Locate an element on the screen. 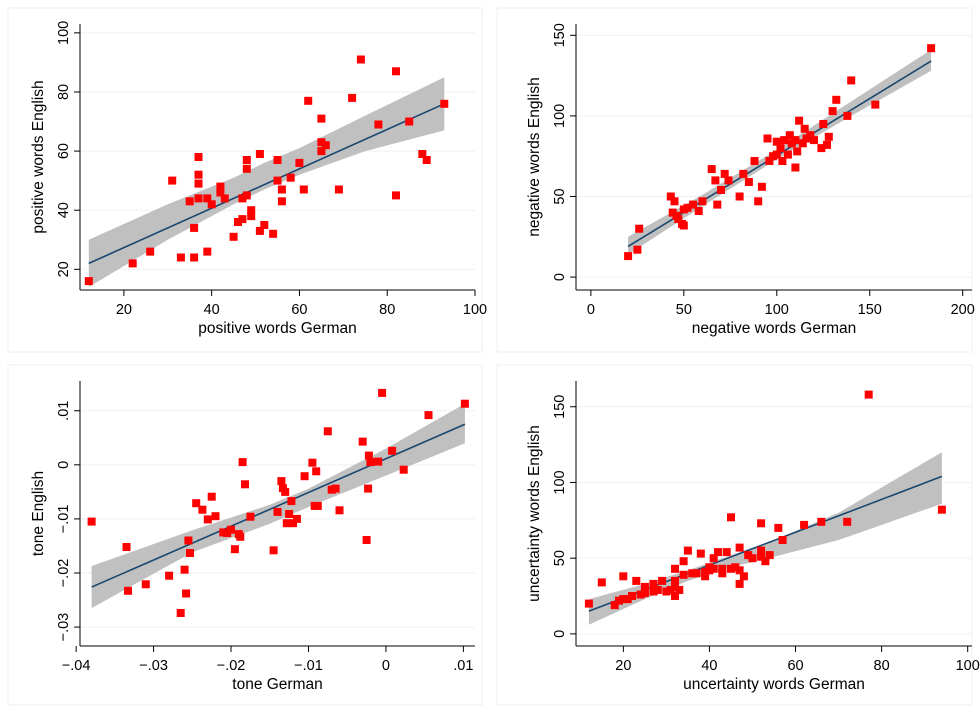  y-tick-label: −.03 is located at coordinates (64, 627).